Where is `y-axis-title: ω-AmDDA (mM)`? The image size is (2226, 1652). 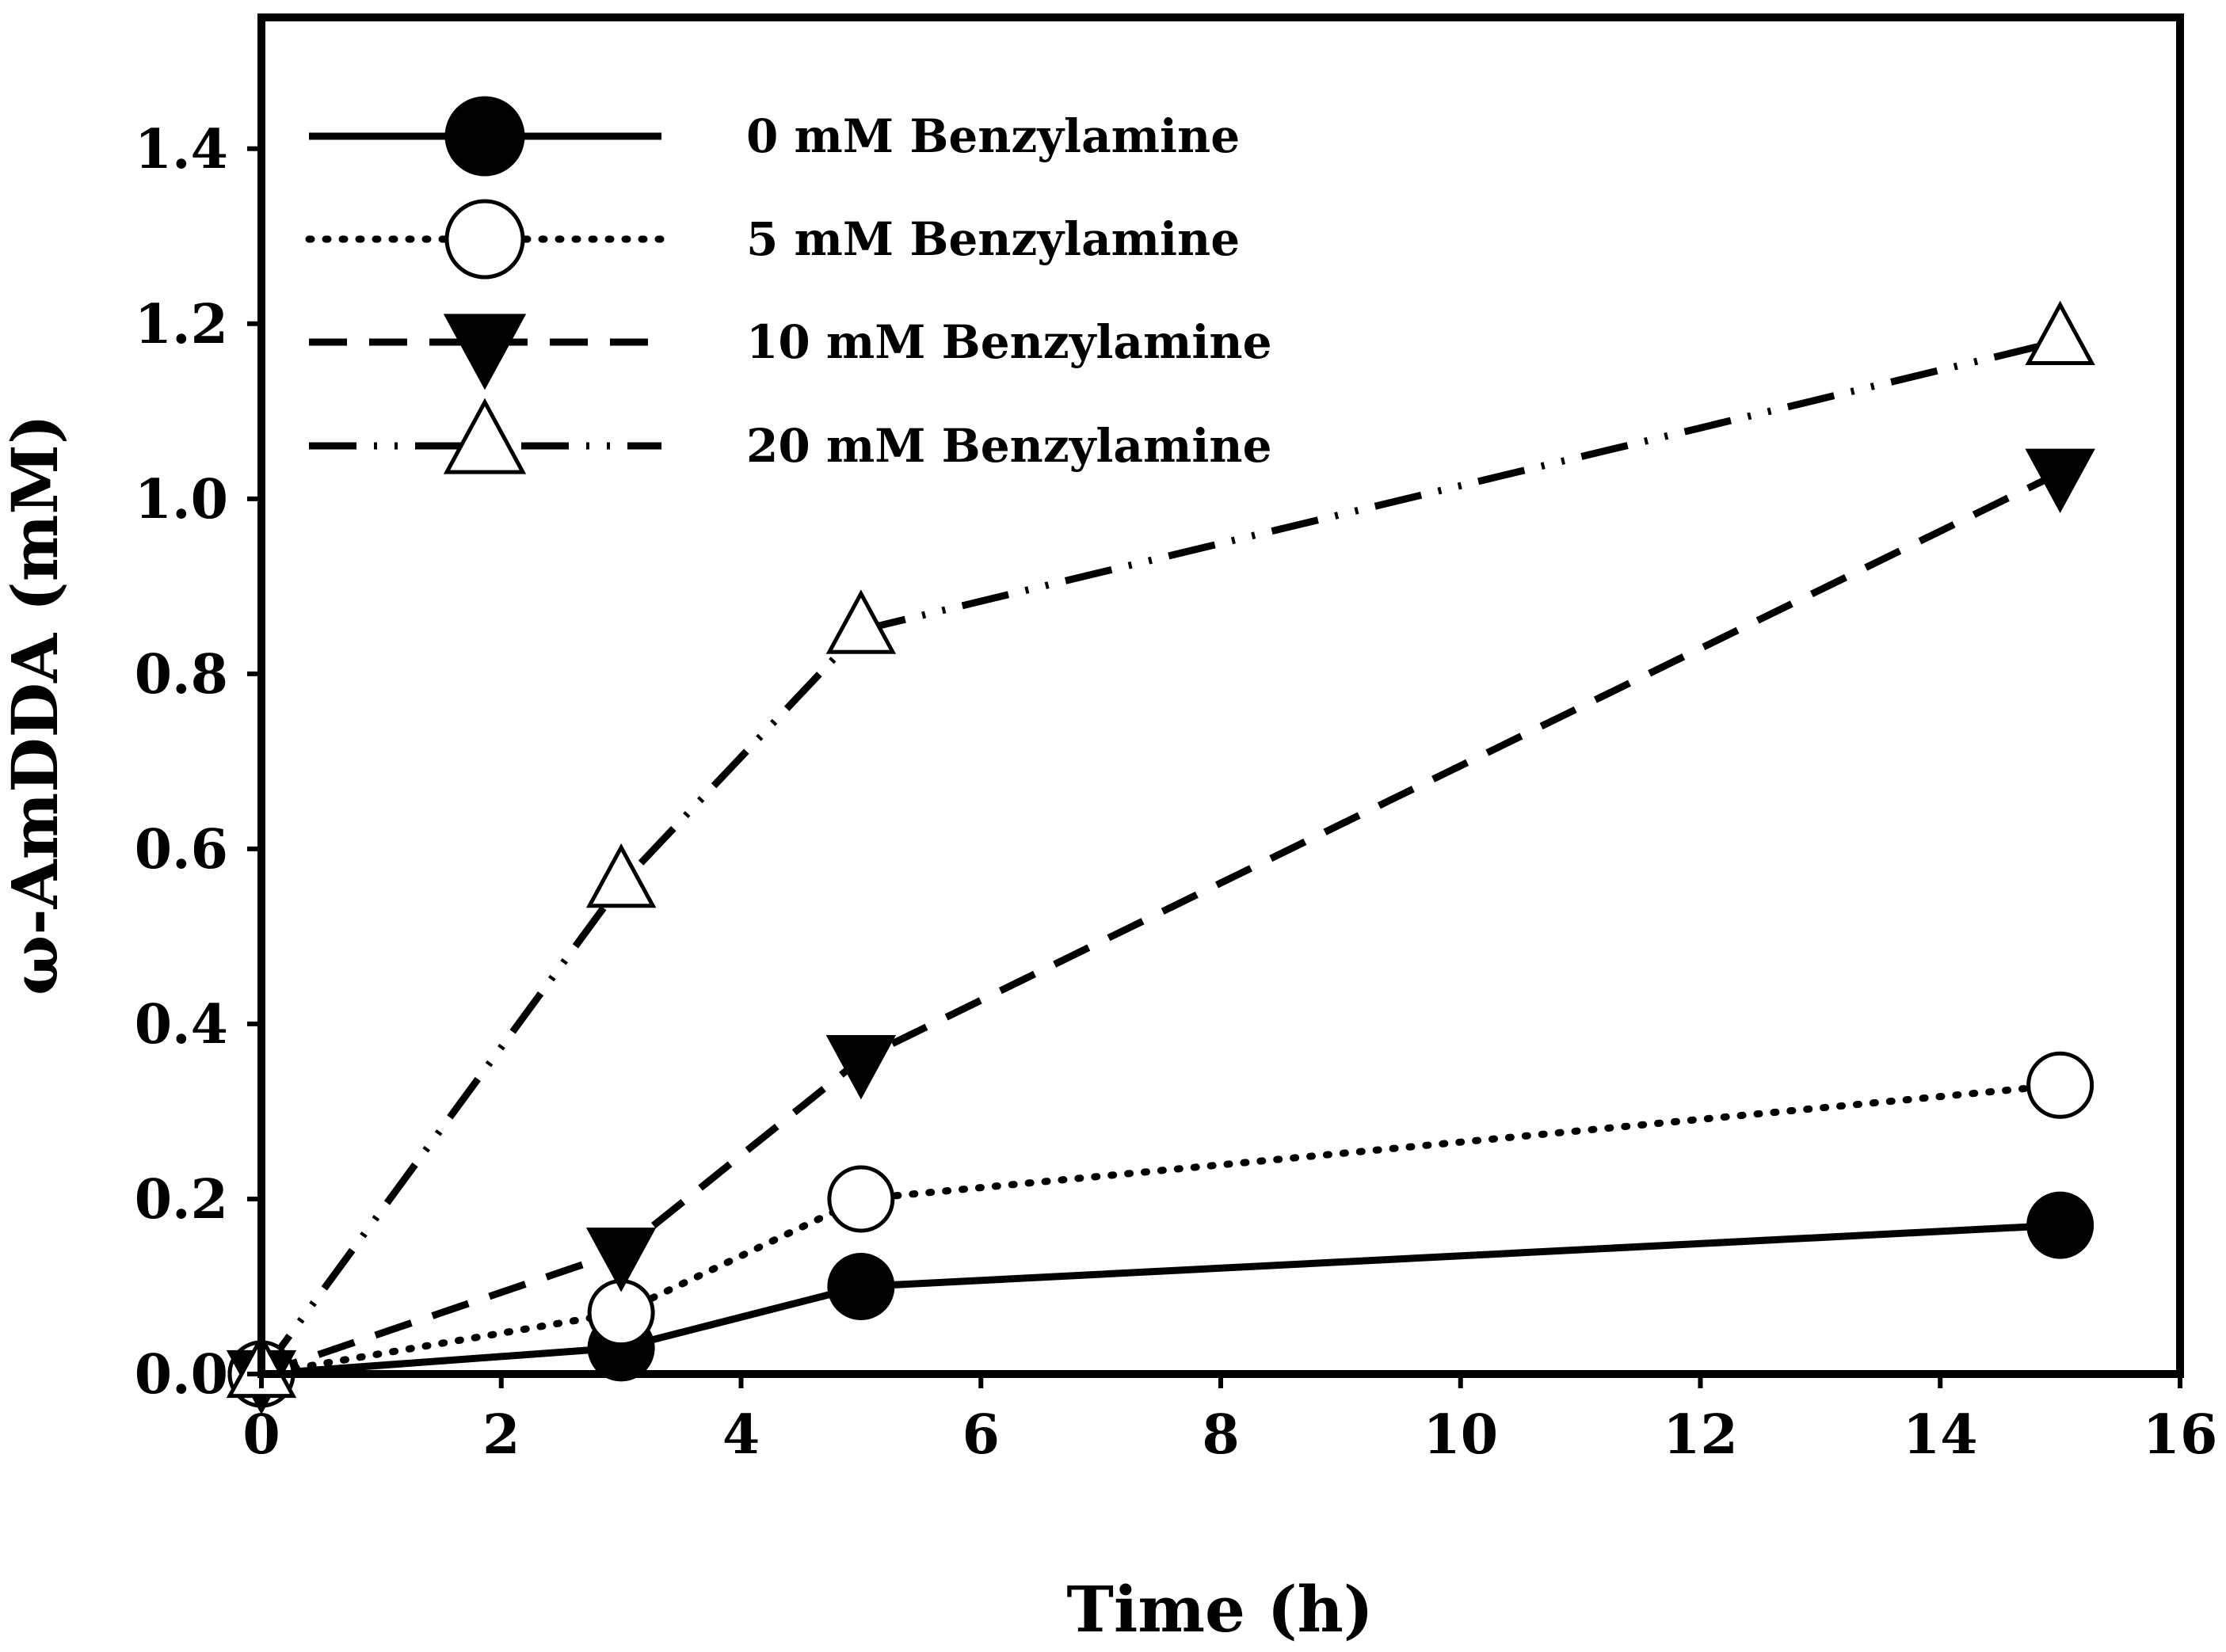 y-axis-title: ω-AmDDA (mM) is located at coordinates (36, 704).